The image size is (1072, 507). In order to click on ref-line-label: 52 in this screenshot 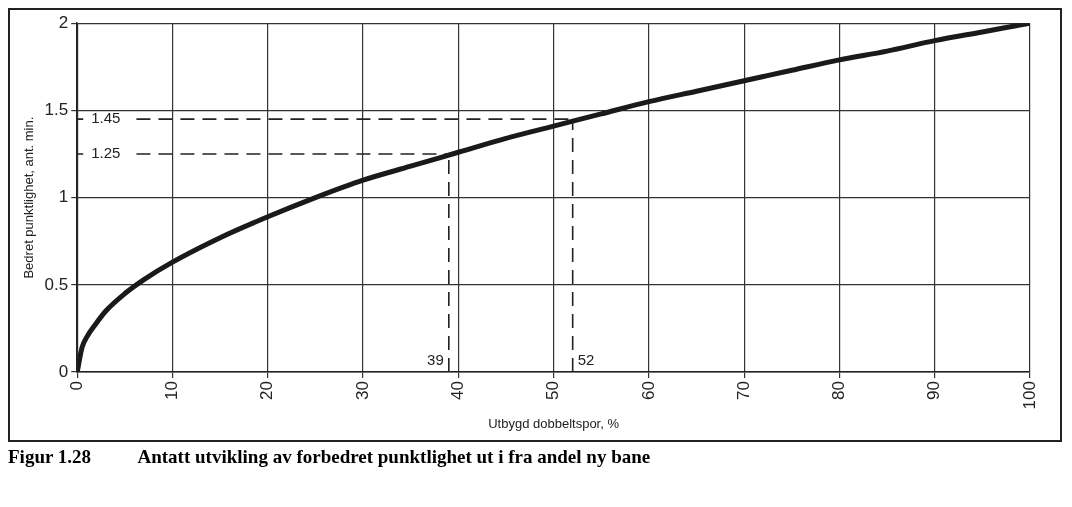, I will do `click(586, 359)`.